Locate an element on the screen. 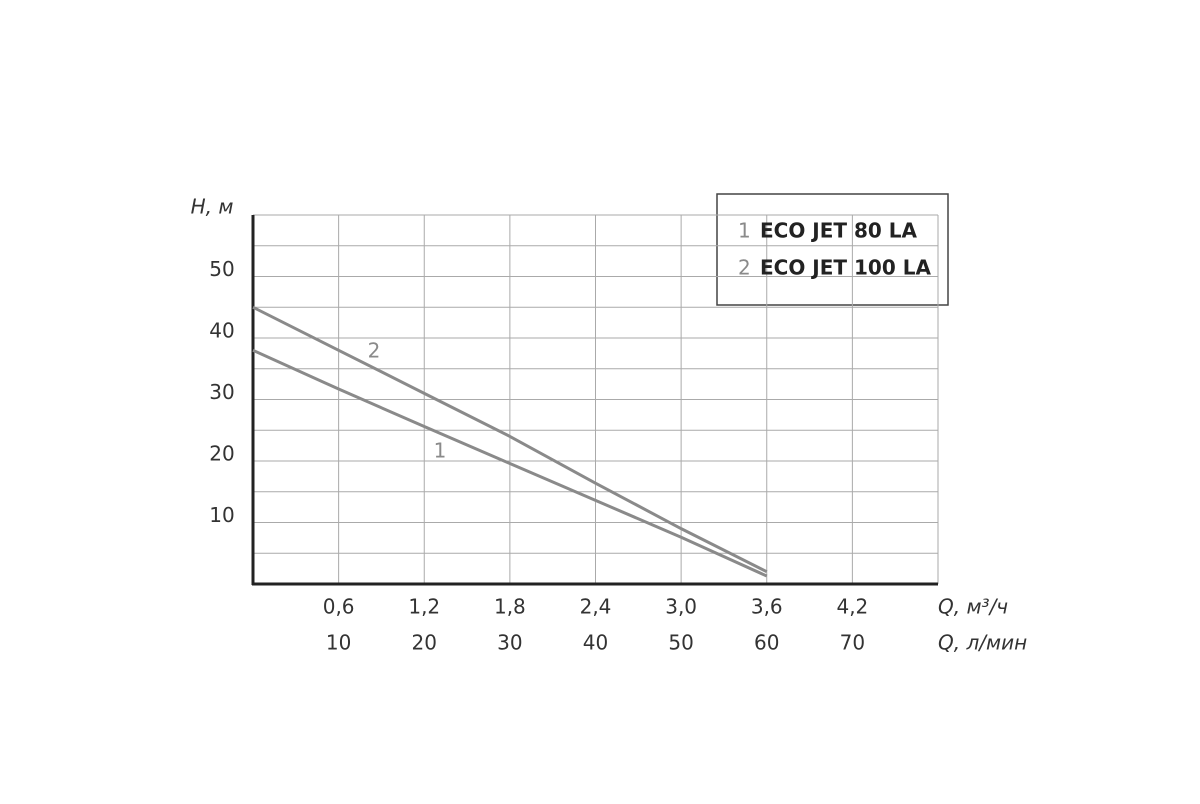 Image resolution: width=1200 pixels, height=804 pixels. legend-box is located at coordinates (832, 249).